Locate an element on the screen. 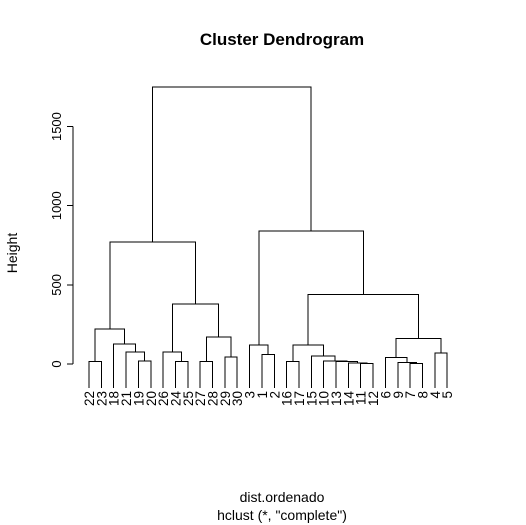 The width and height of the screenshot is (526, 525). merge-A is located at coordinates (95, 374).